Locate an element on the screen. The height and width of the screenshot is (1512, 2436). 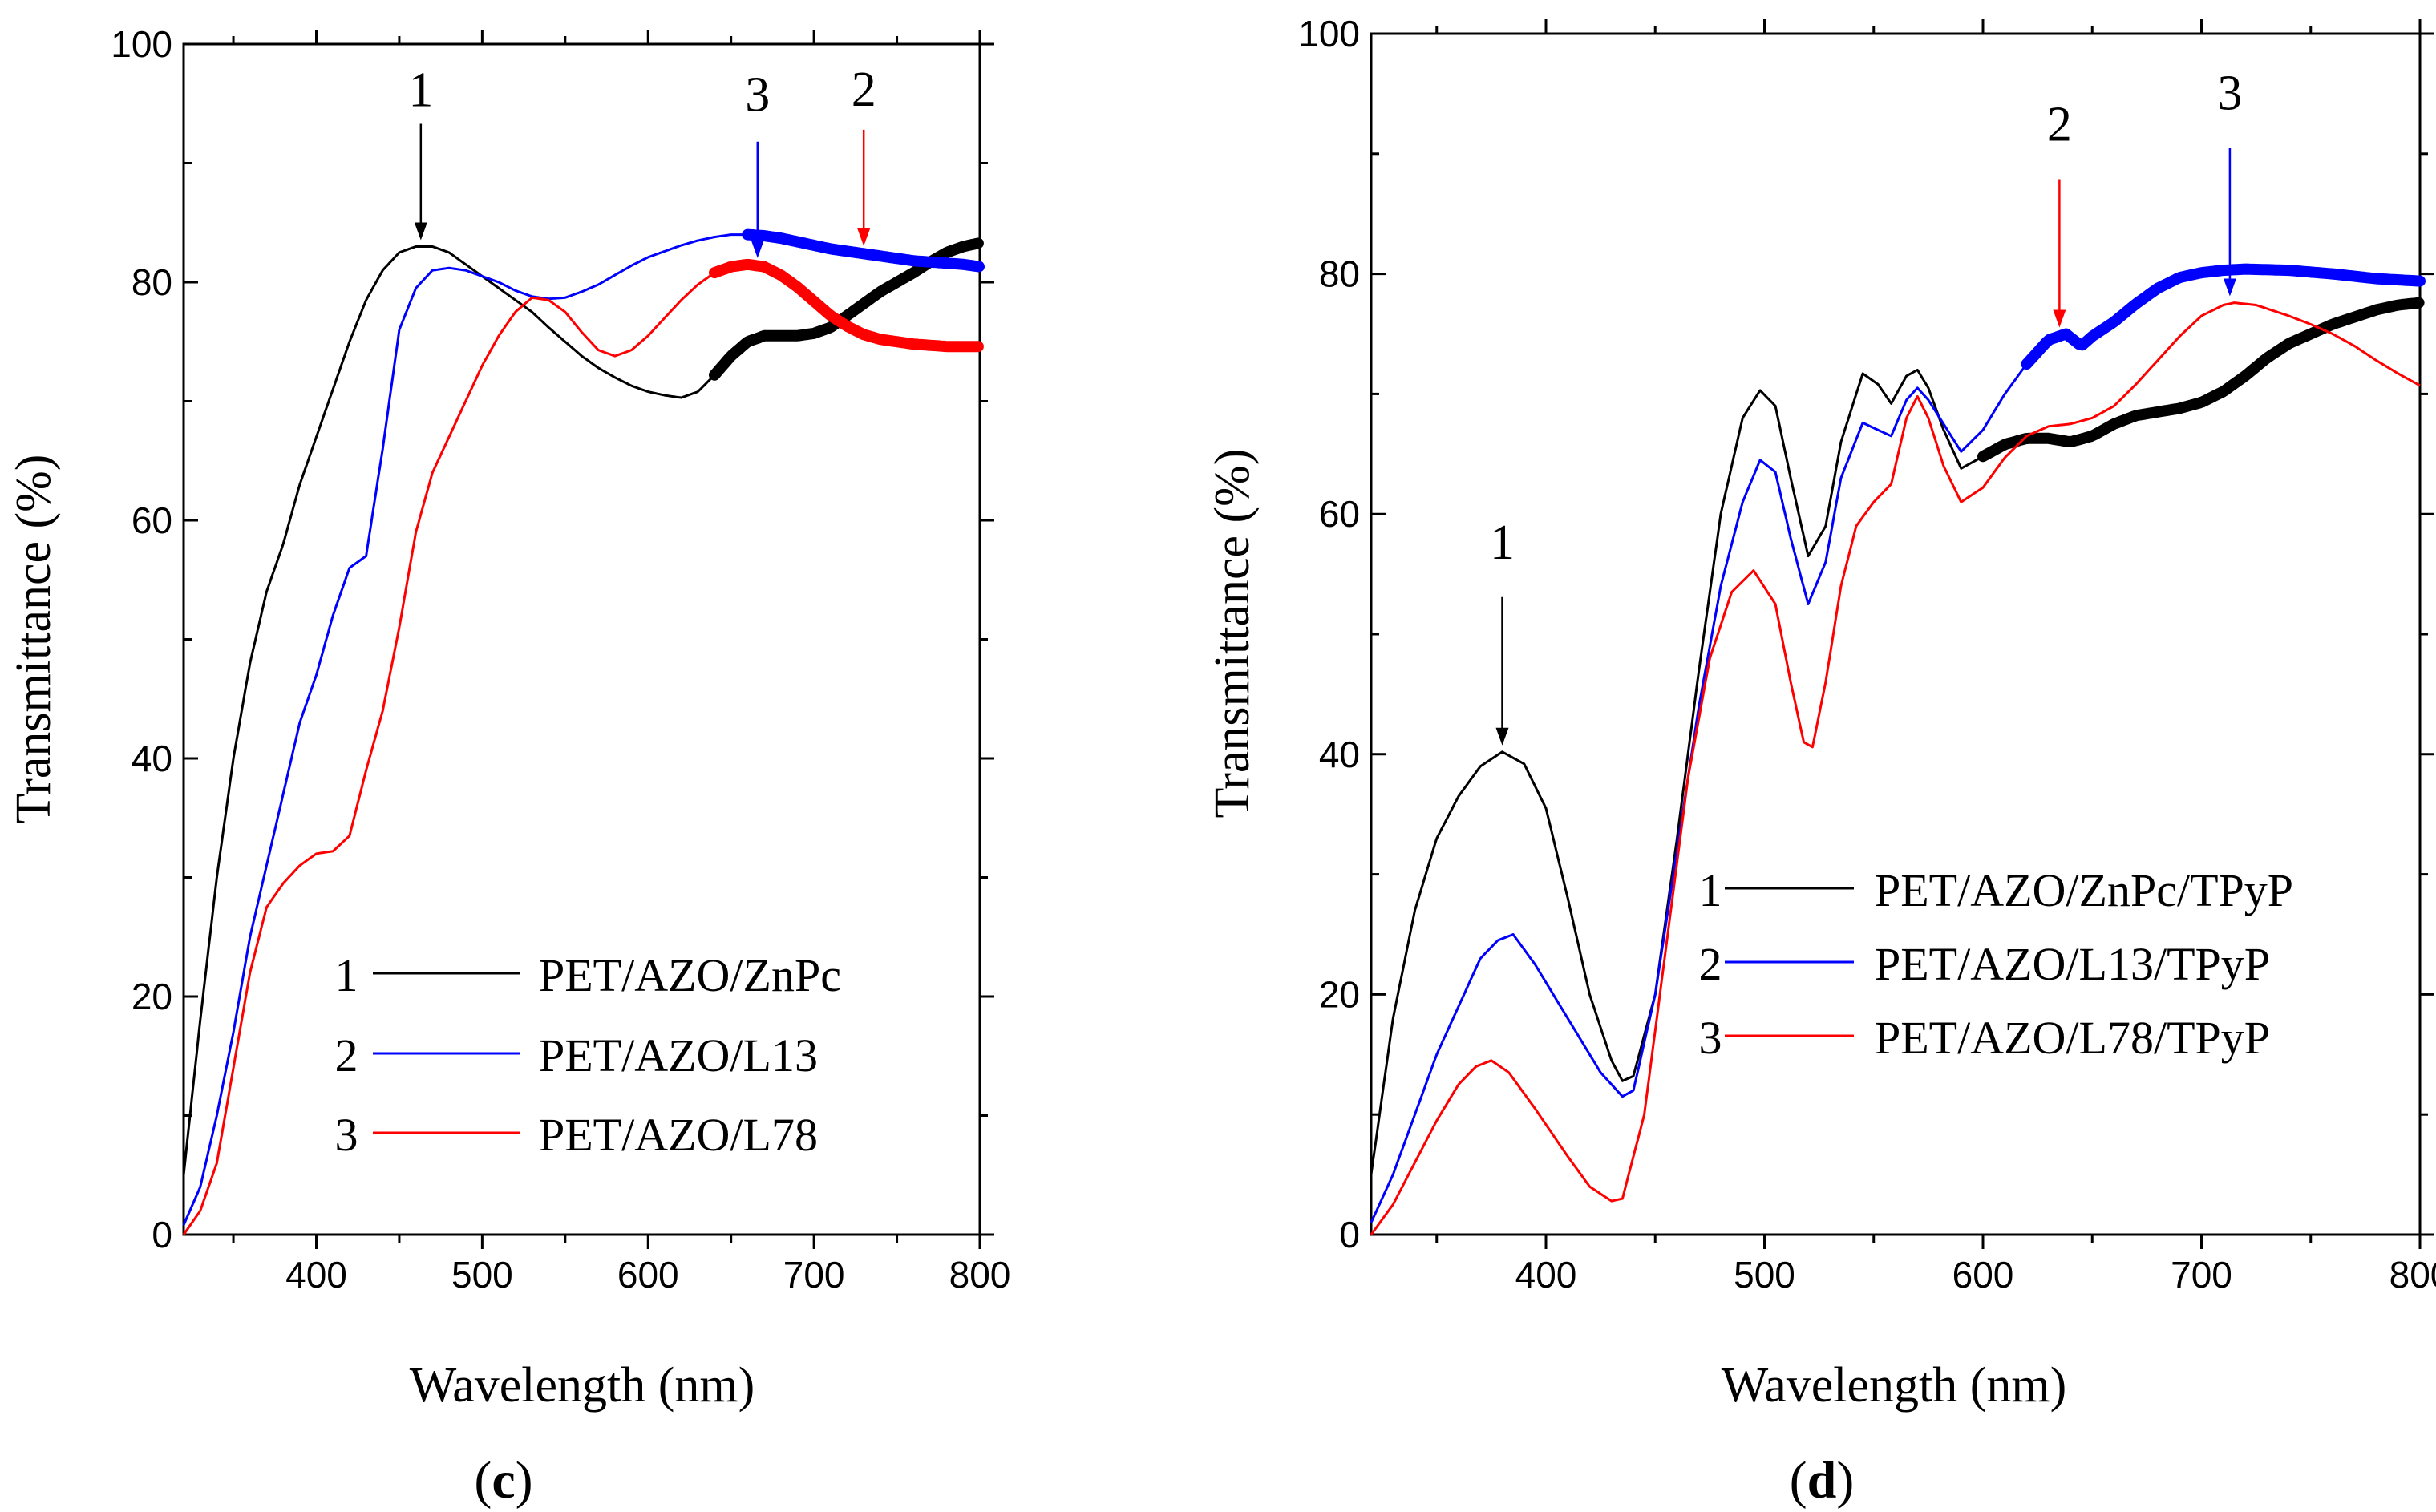
legend-entry: 2 PET/AZO/L13 is located at coordinates (576, 1055).